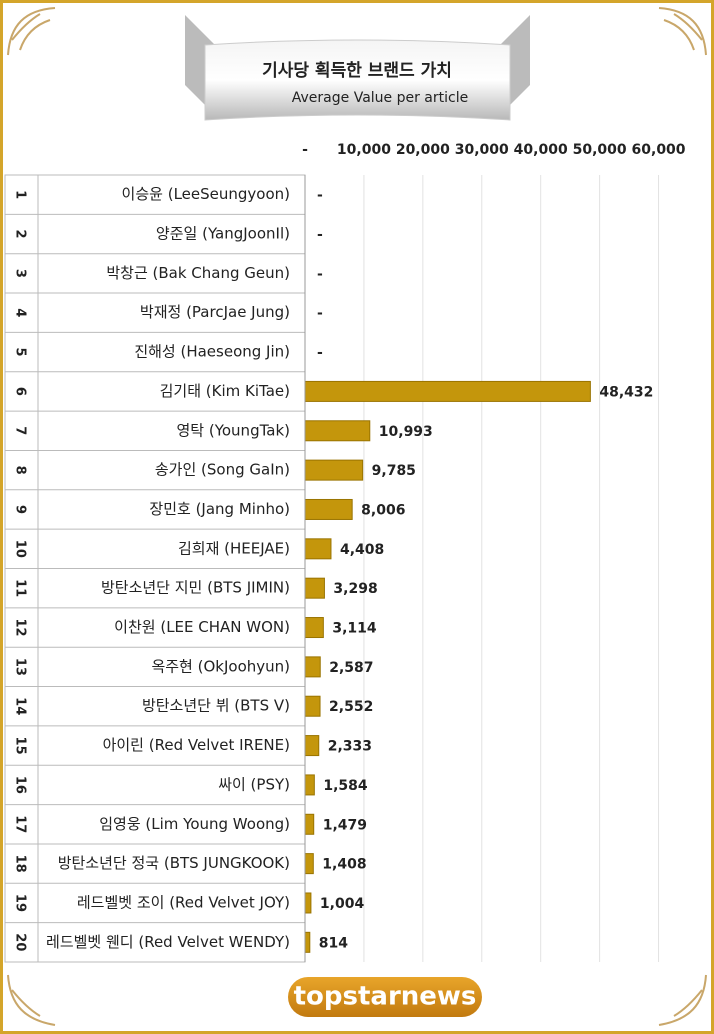 The image size is (714, 1034). What do you see at coordinates (345, 786) in the screenshot?
I see `value-label: 1,584` at bounding box center [345, 786].